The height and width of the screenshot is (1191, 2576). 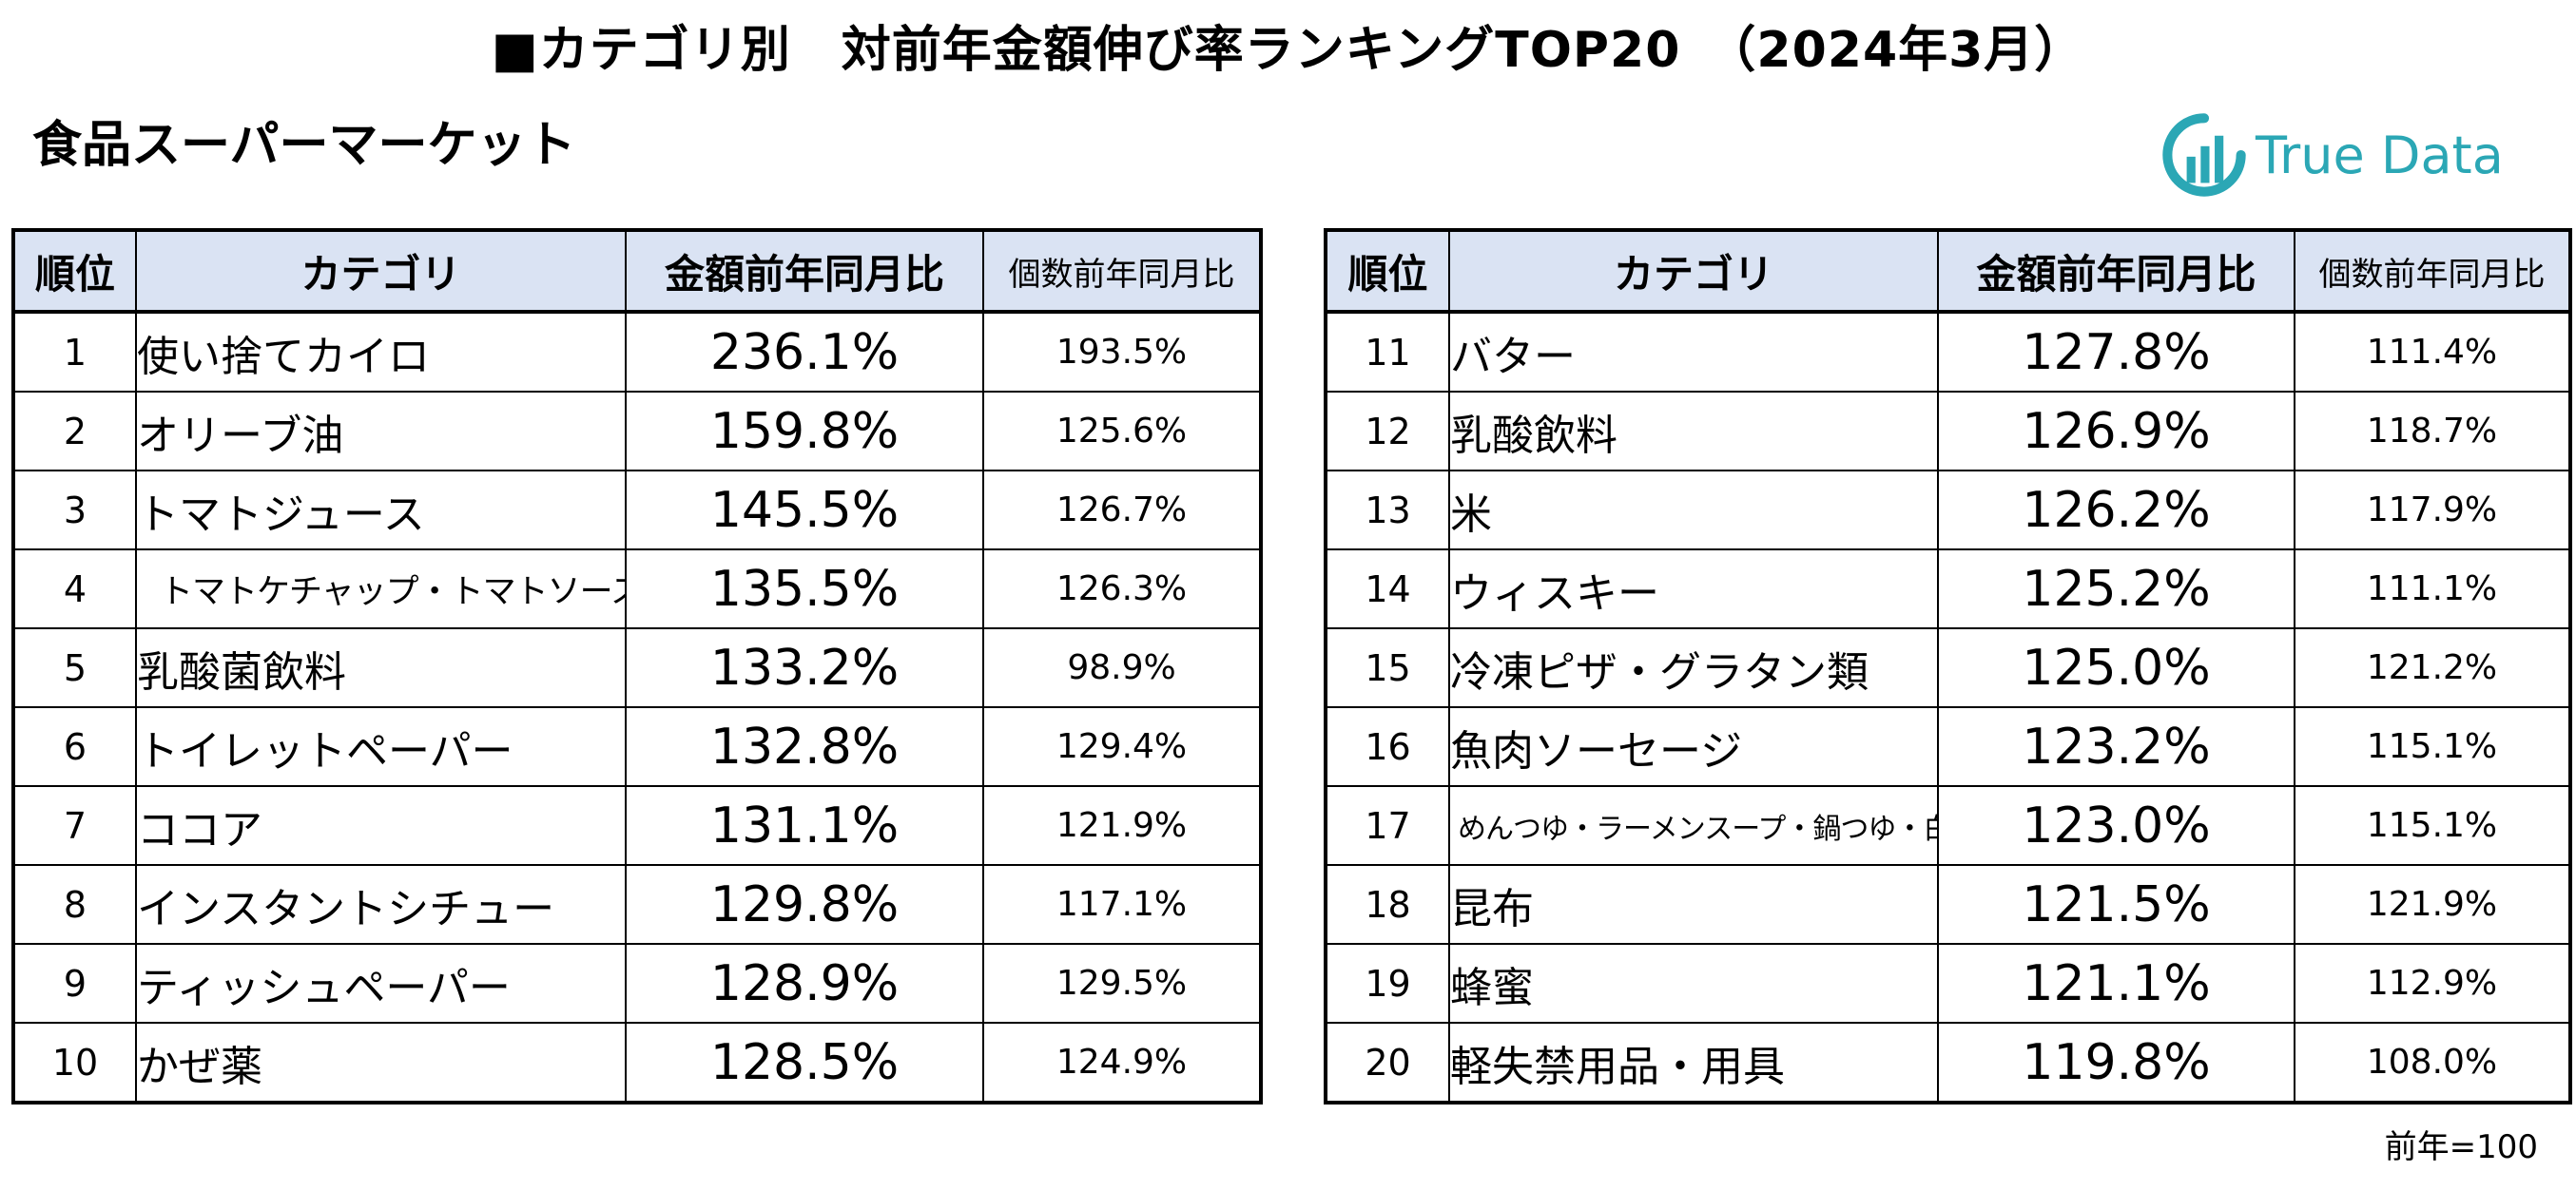 What do you see at coordinates (381, 904) in the screenshot?
I see `category-cell: インスタントシチュー` at bounding box center [381, 904].